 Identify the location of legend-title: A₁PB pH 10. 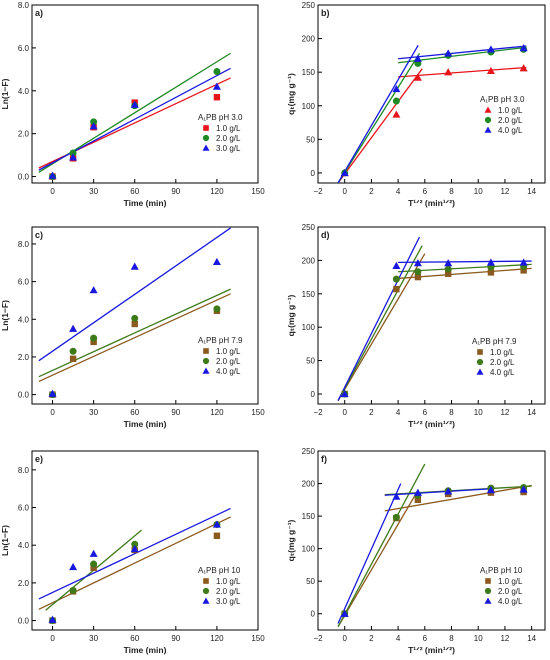
(219, 570).